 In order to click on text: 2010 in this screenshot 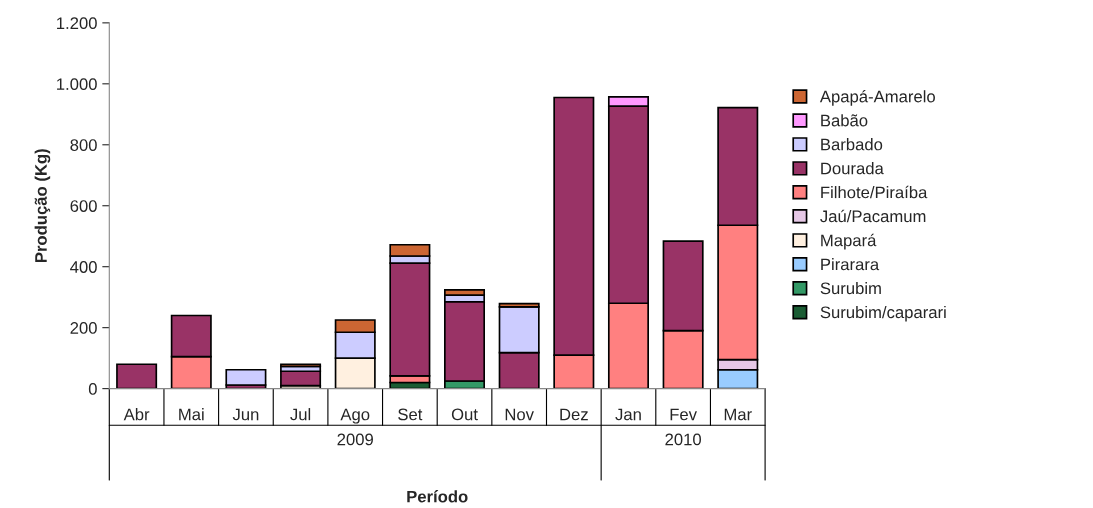, I will do `click(683, 439)`.